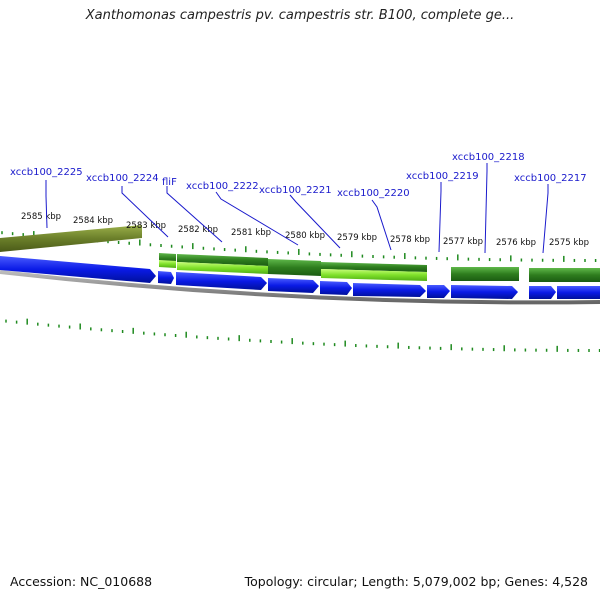  Describe the element at coordinates (81, 581) in the screenshot. I see `accession-text: Accession: NC_010688` at that location.